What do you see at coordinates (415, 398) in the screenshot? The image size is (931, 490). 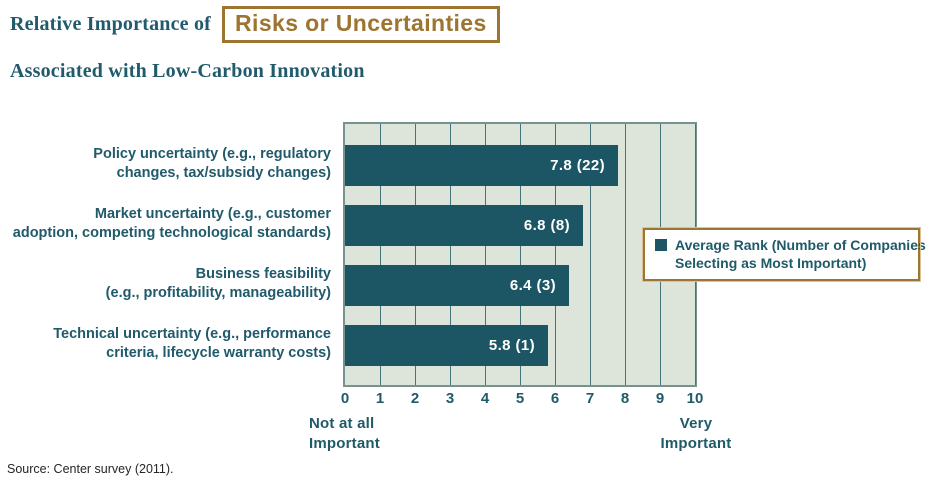 I see `x-tick-label: 2` at bounding box center [415, 398].